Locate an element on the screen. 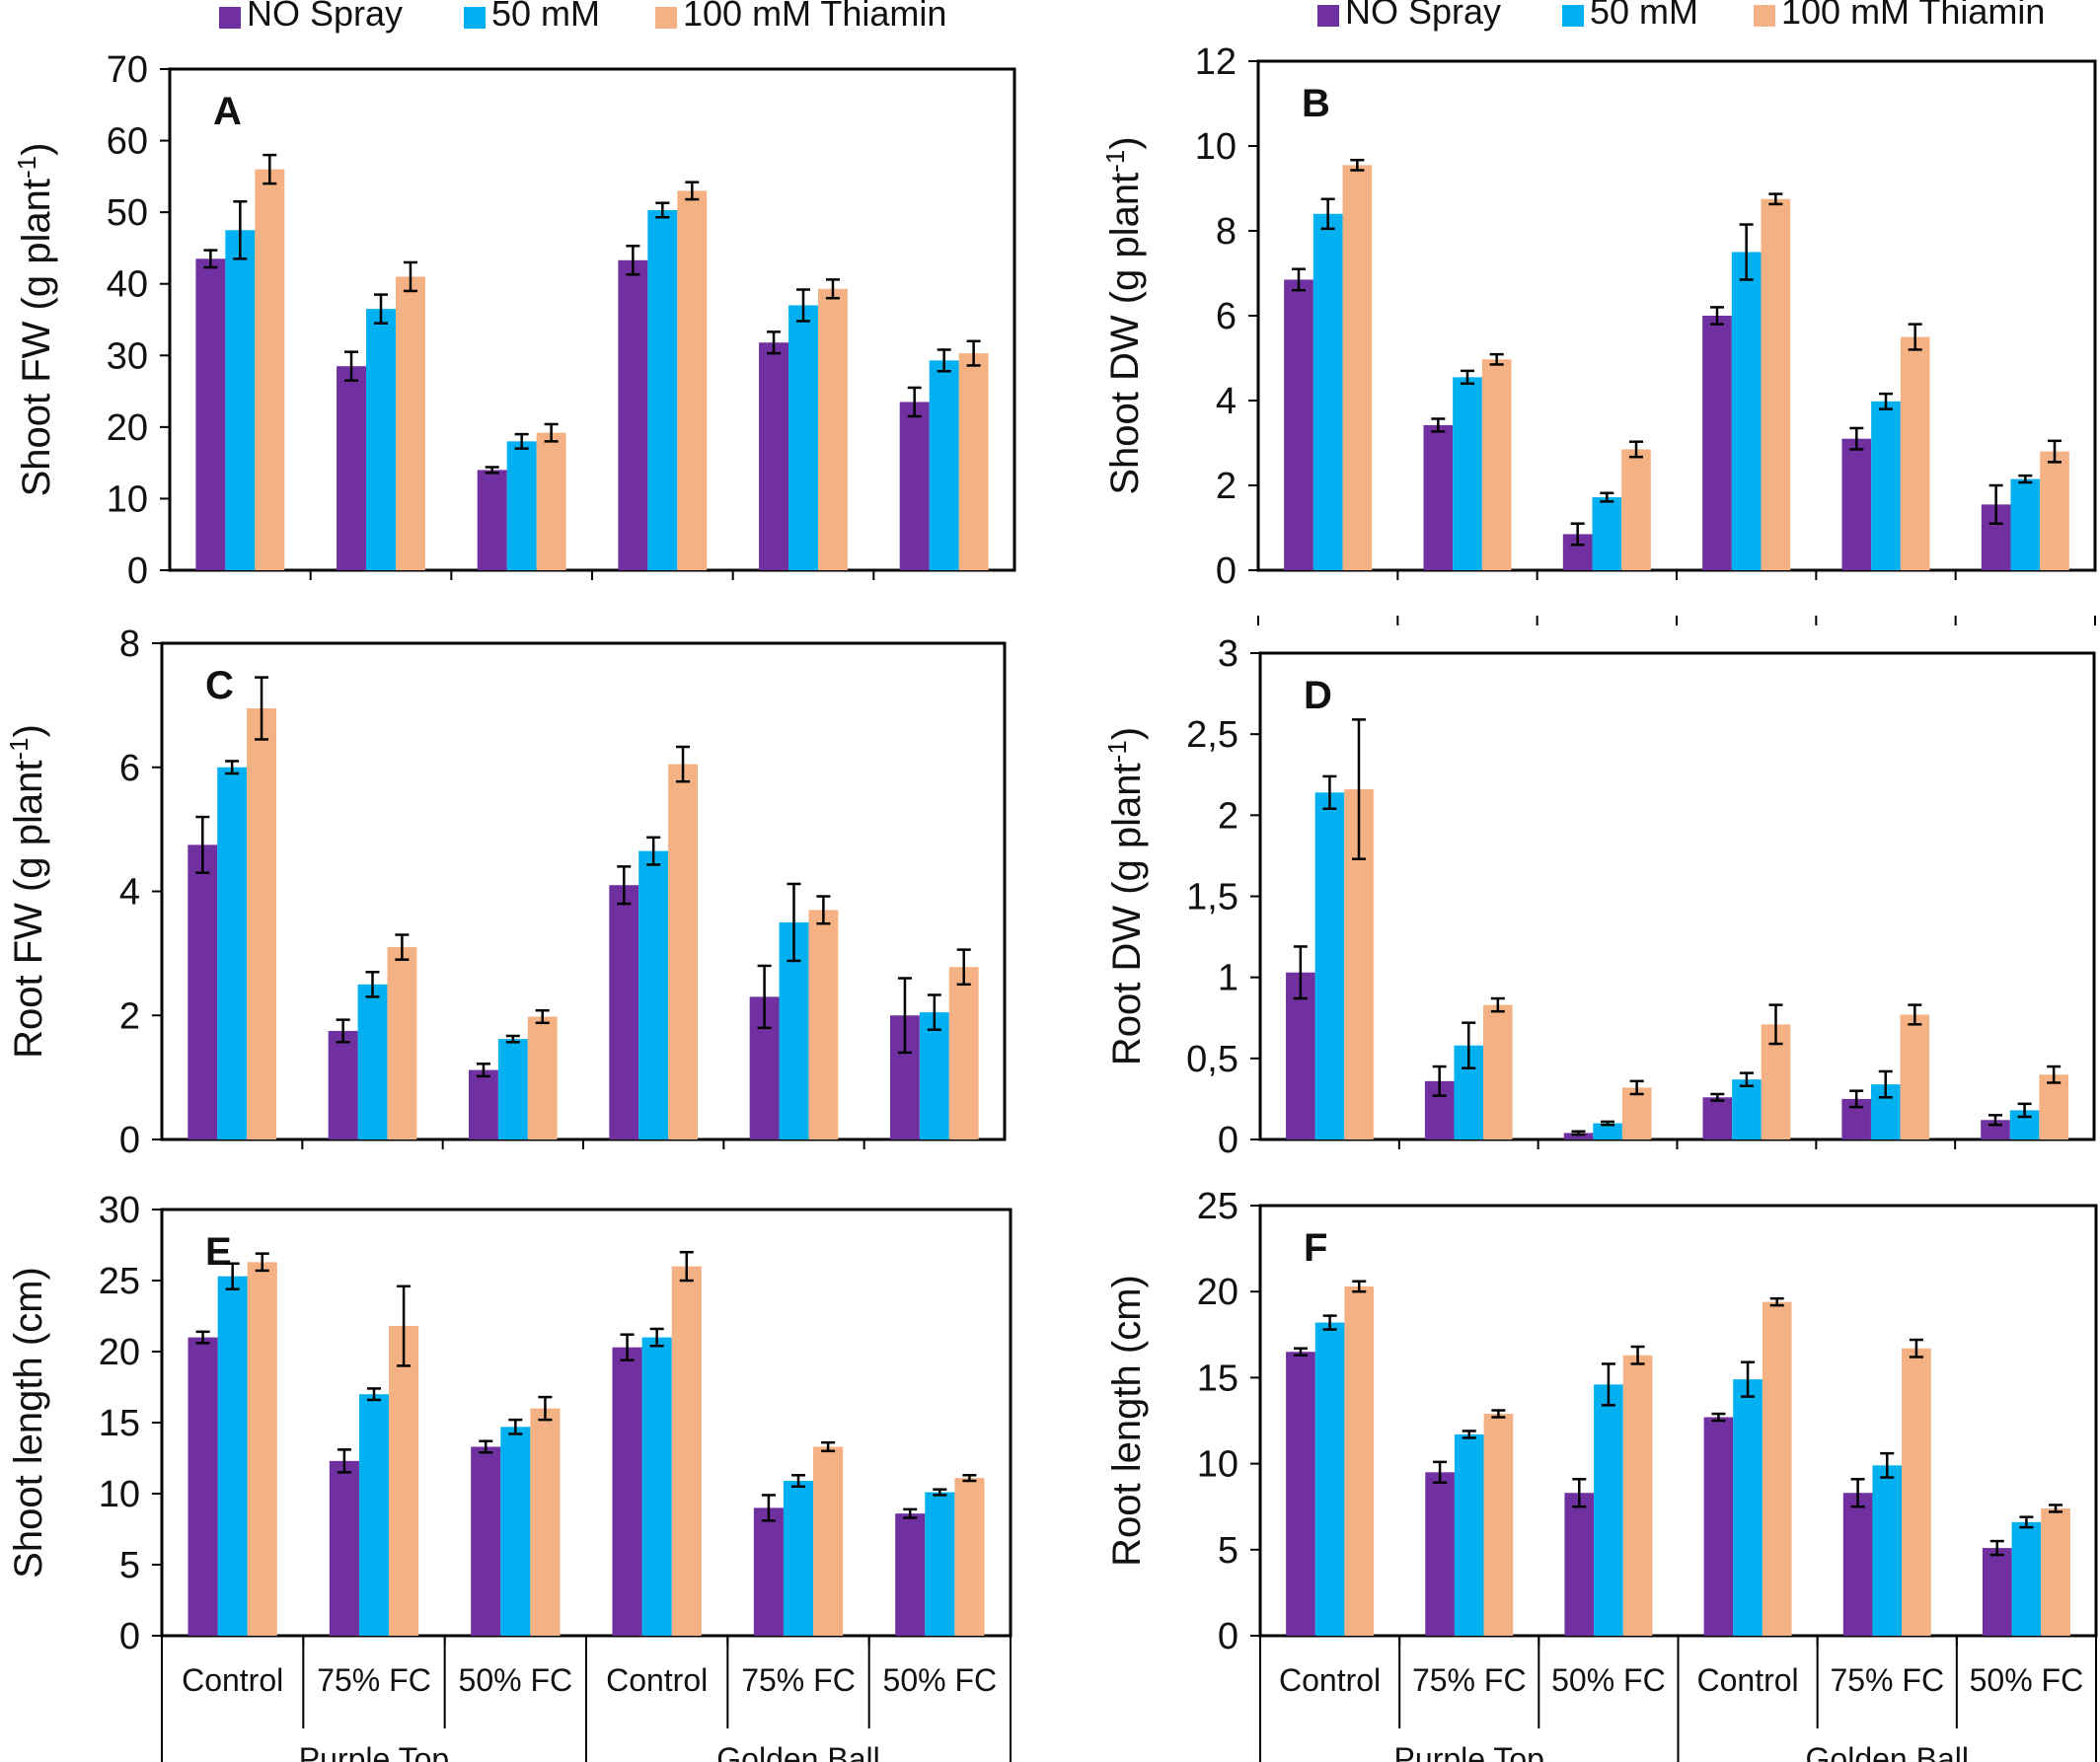 Image resolution: width=2100 pixels, height=1762 pixels. panel-d: 0 0,5 1 1,5 2 2,5 3 Root DW (g plant-1) D is located at coordinates (1599, 897).